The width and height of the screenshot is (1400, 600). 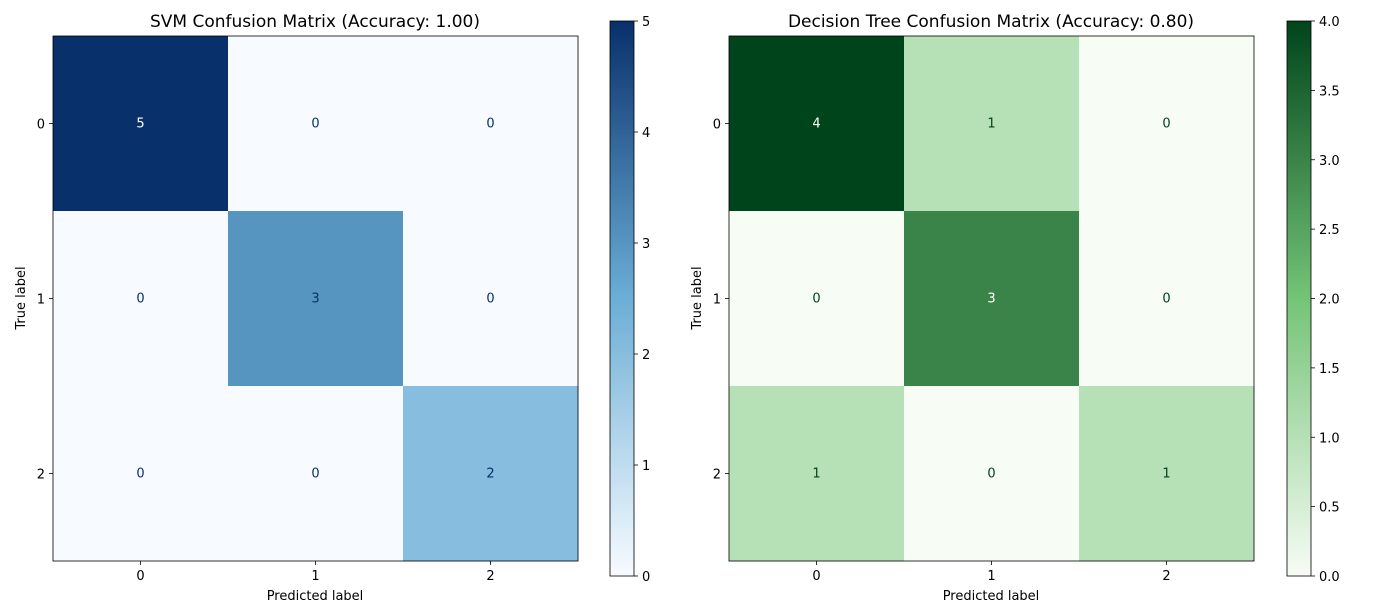 I want to click on decision-tree-cell-value-0-2: 0, so click(x=1166, y=124).